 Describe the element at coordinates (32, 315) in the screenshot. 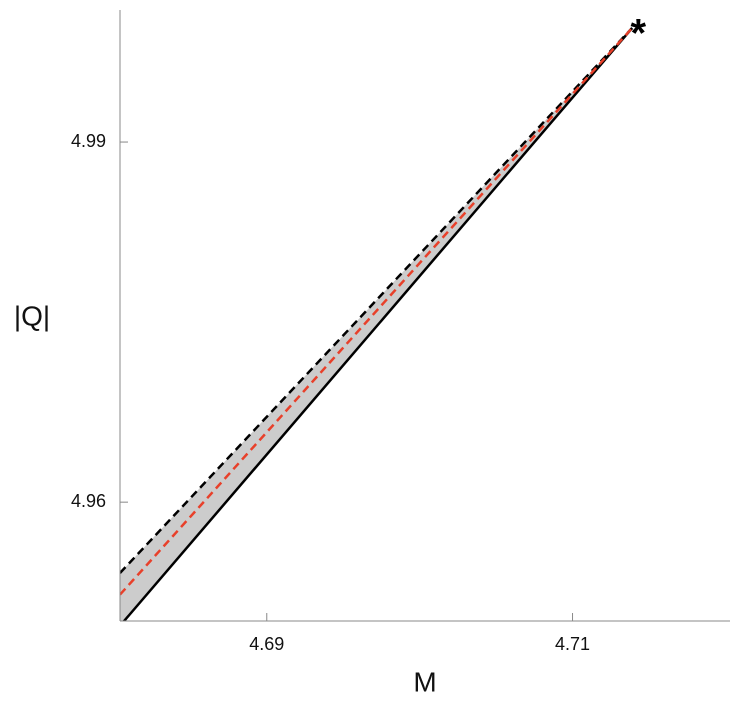

I see `y-axis-label: |Q|` at that location.